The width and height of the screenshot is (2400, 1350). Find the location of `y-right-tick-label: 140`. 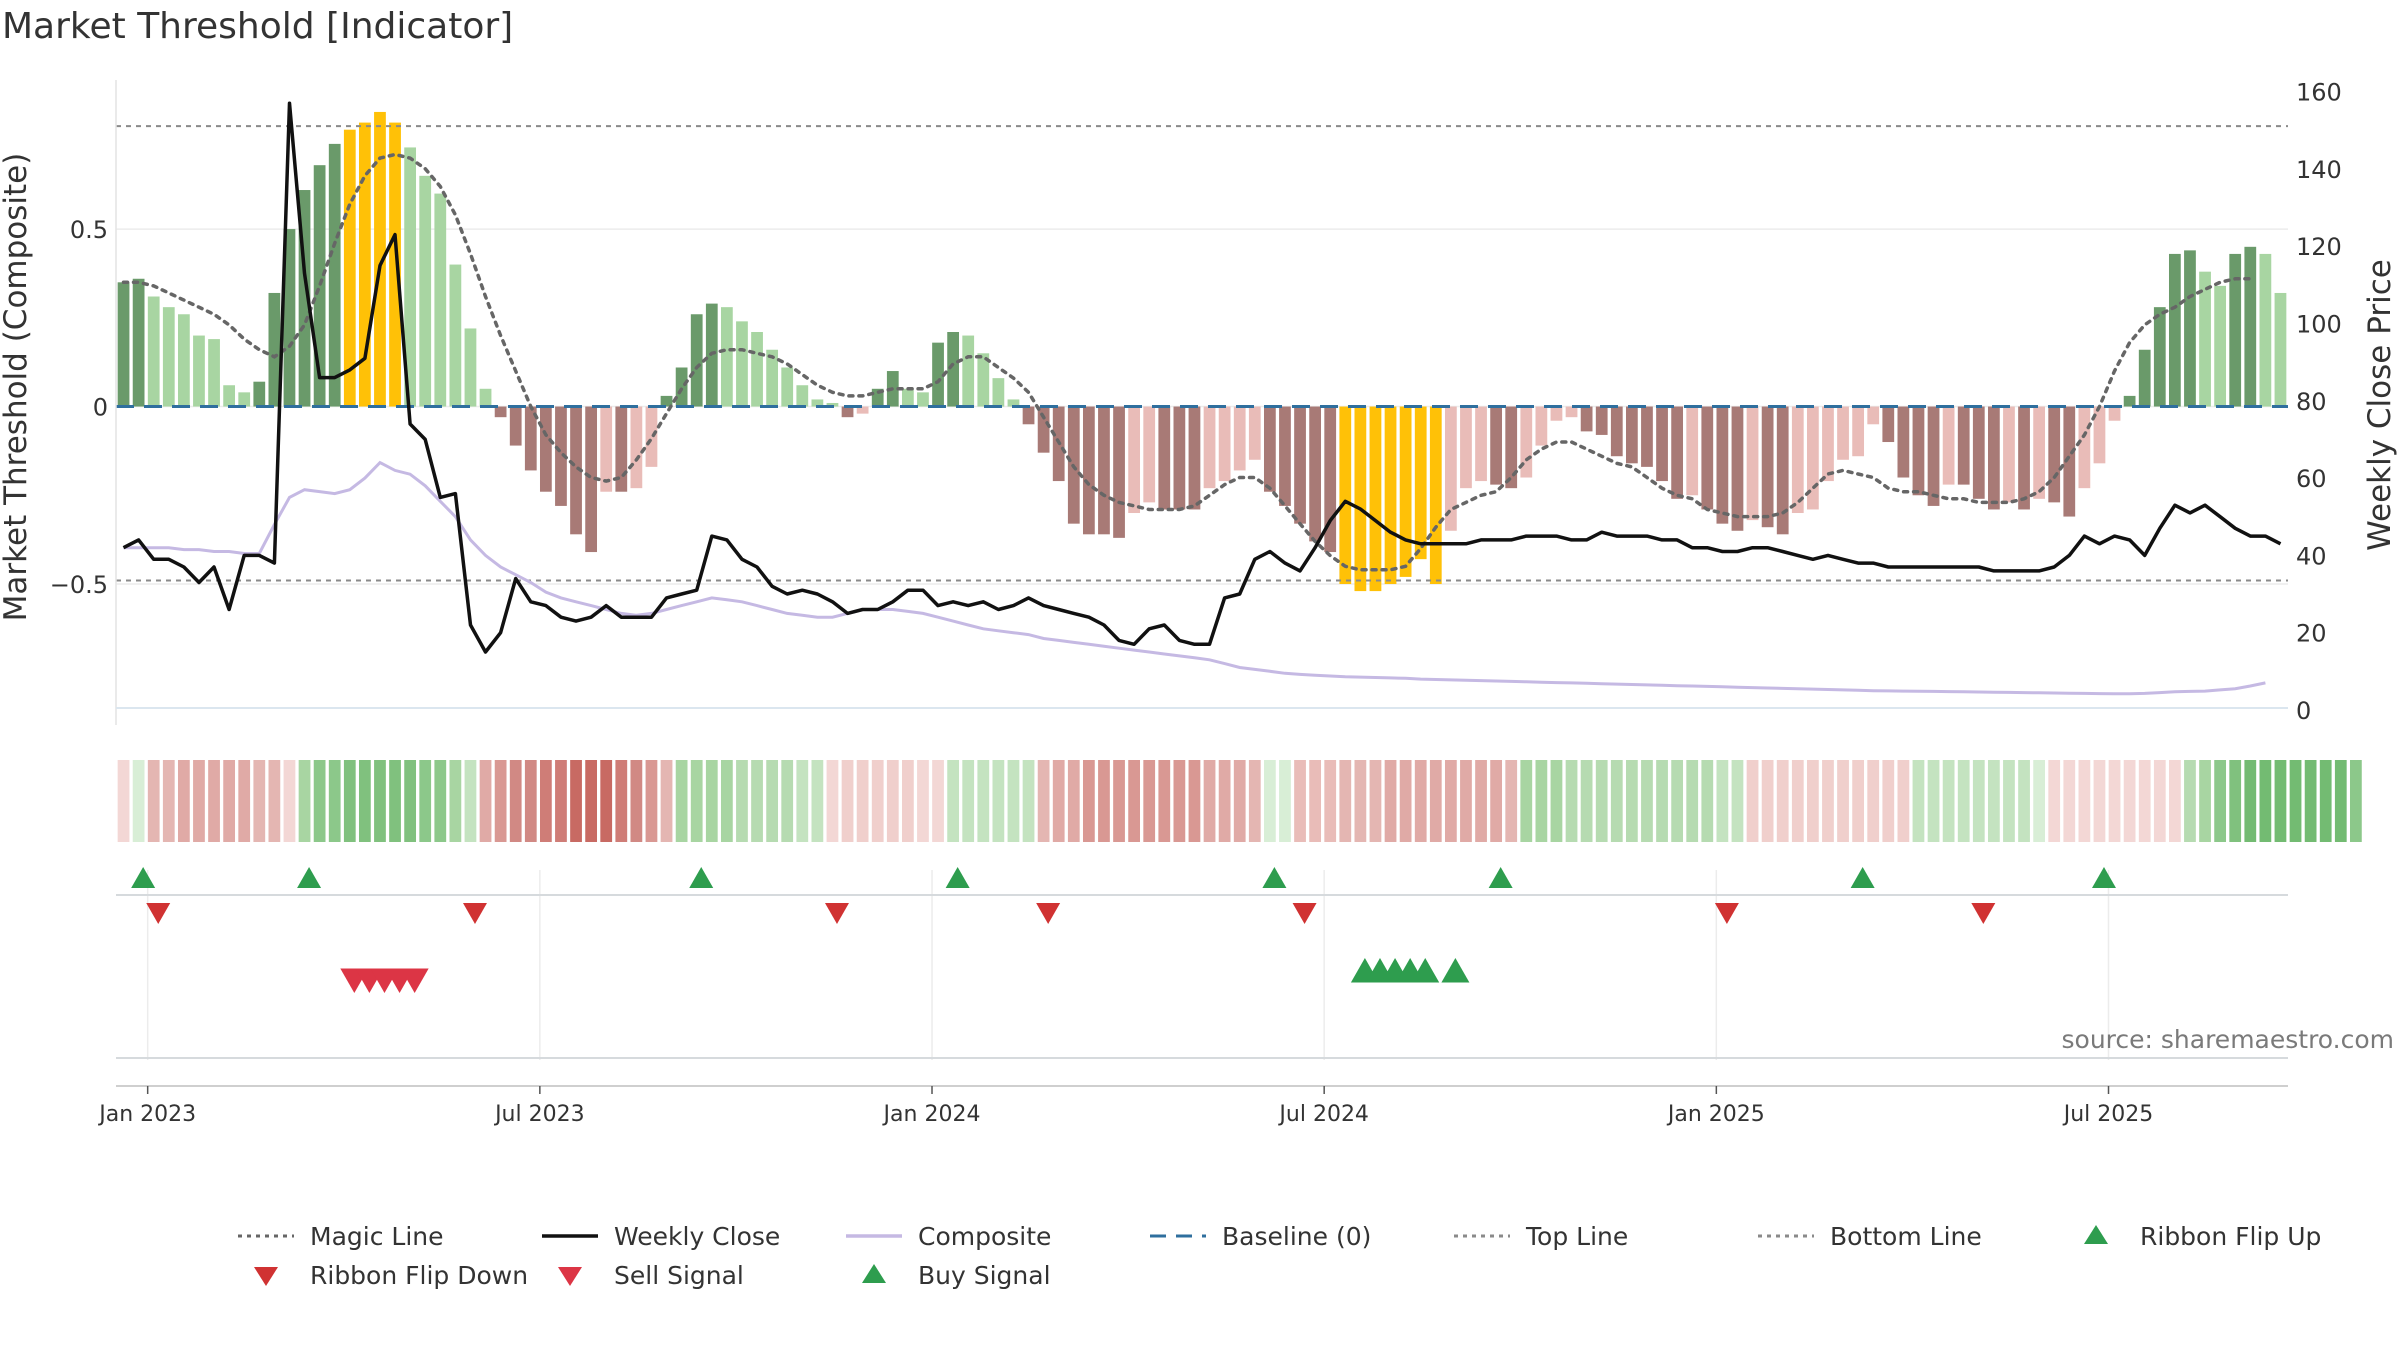

y-right-tick-label: 140 is located at coordinates (2319, 170).